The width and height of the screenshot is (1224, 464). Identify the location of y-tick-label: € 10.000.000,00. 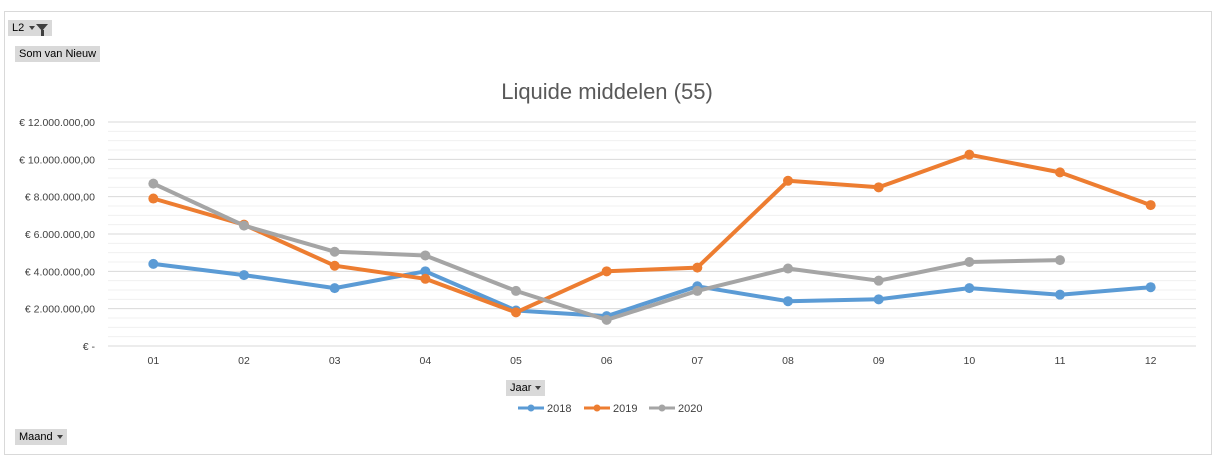
(57, 160).